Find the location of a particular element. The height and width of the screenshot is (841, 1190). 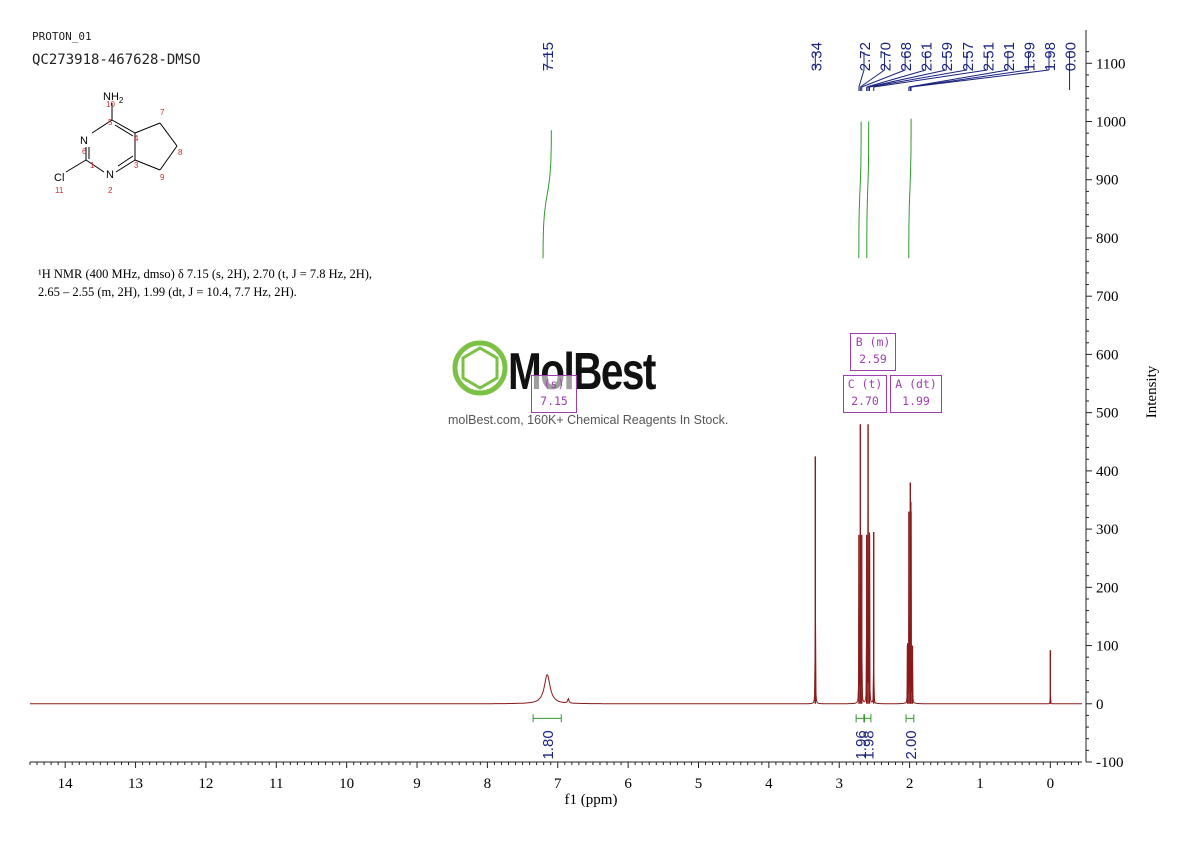

peak-label: 2.57 is located at coordinates (968, 56).